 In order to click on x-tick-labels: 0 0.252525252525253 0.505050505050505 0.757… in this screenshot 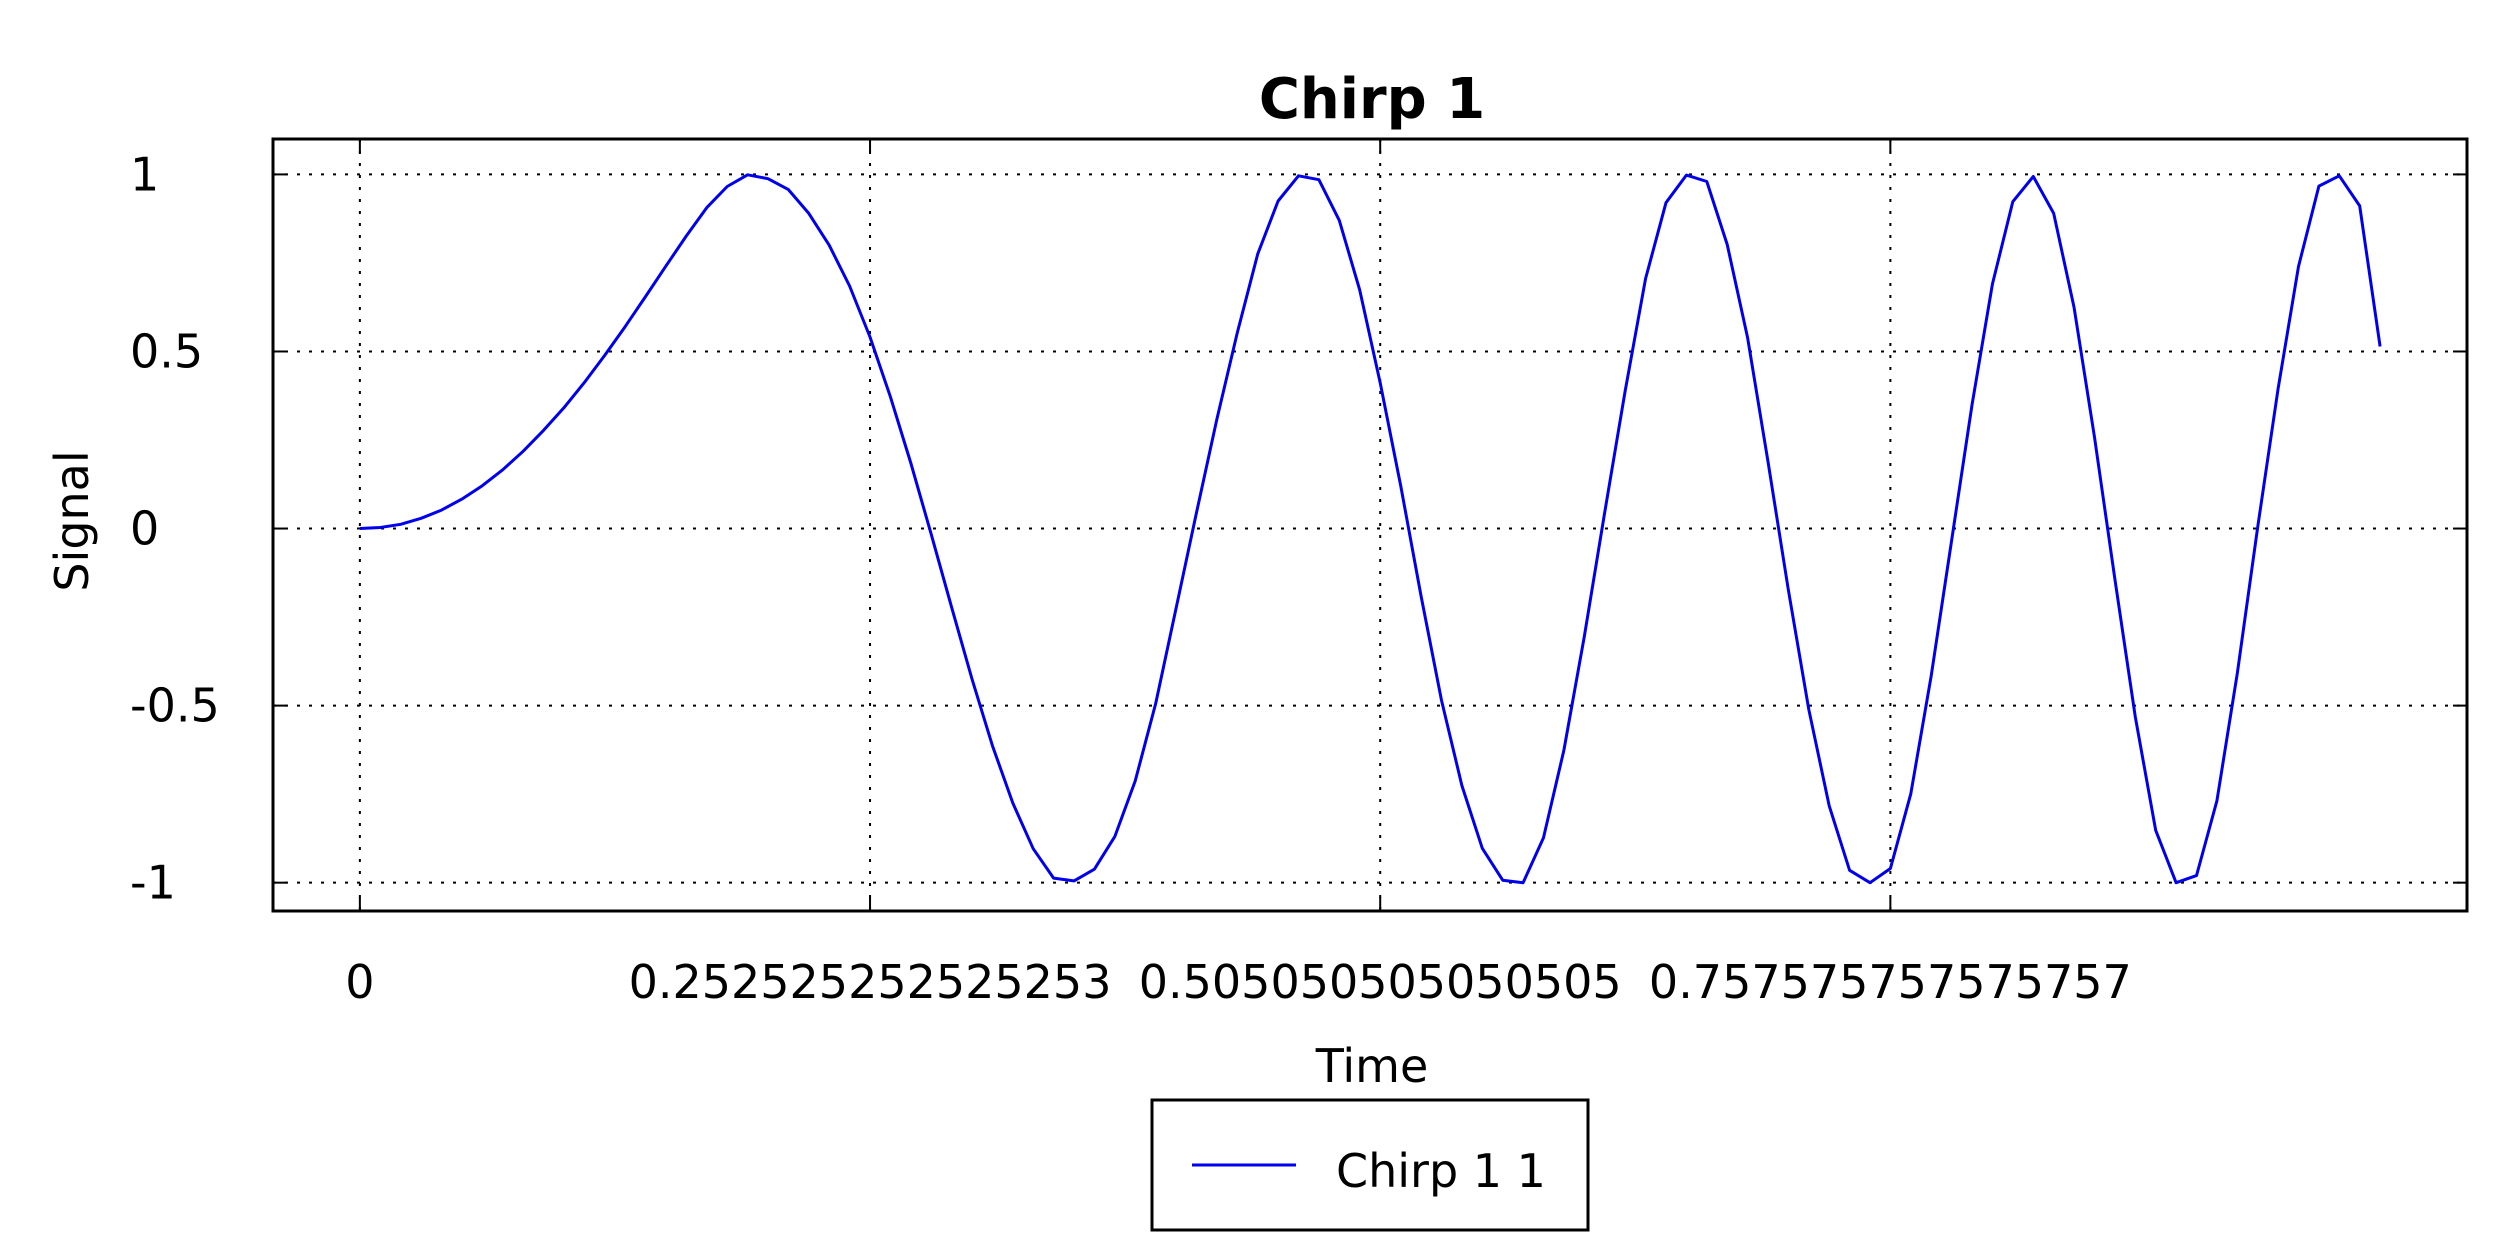, I will do `click(1238, 982)`.